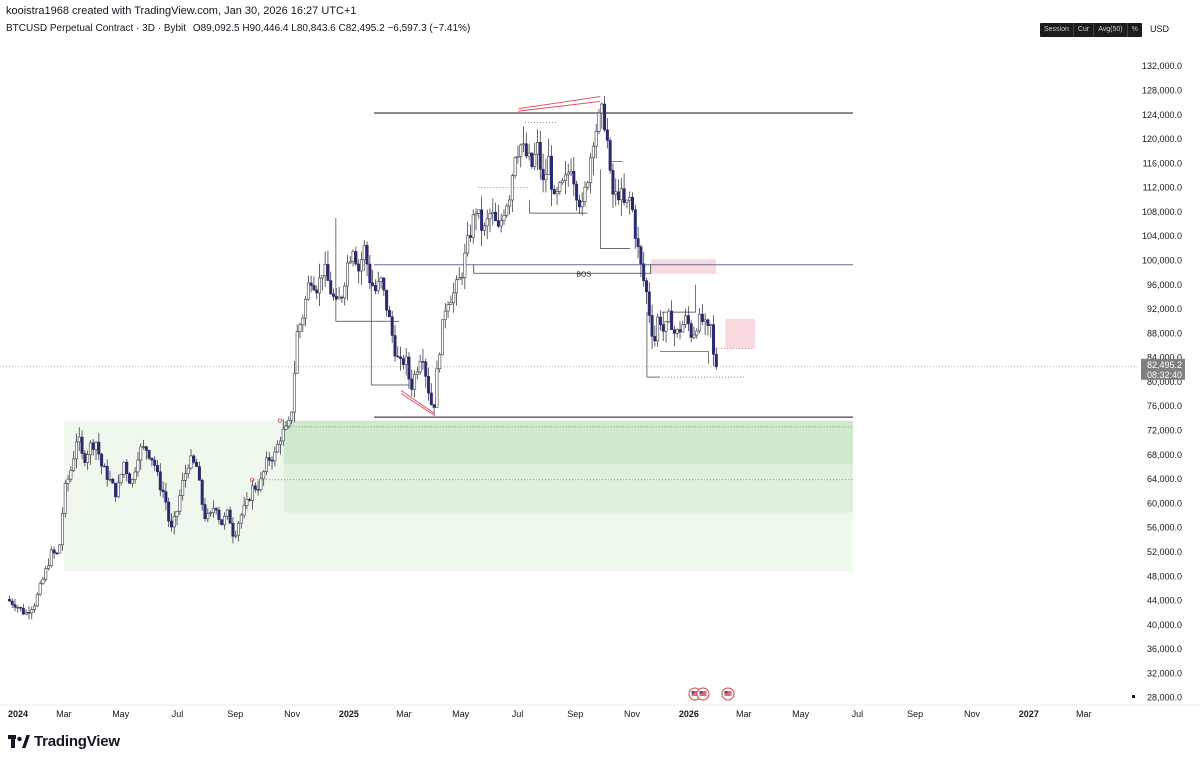  Describe the element at coordinates (1164, 455) in the screenshot. I see `price-tick-label: 68,000.0` at that location.